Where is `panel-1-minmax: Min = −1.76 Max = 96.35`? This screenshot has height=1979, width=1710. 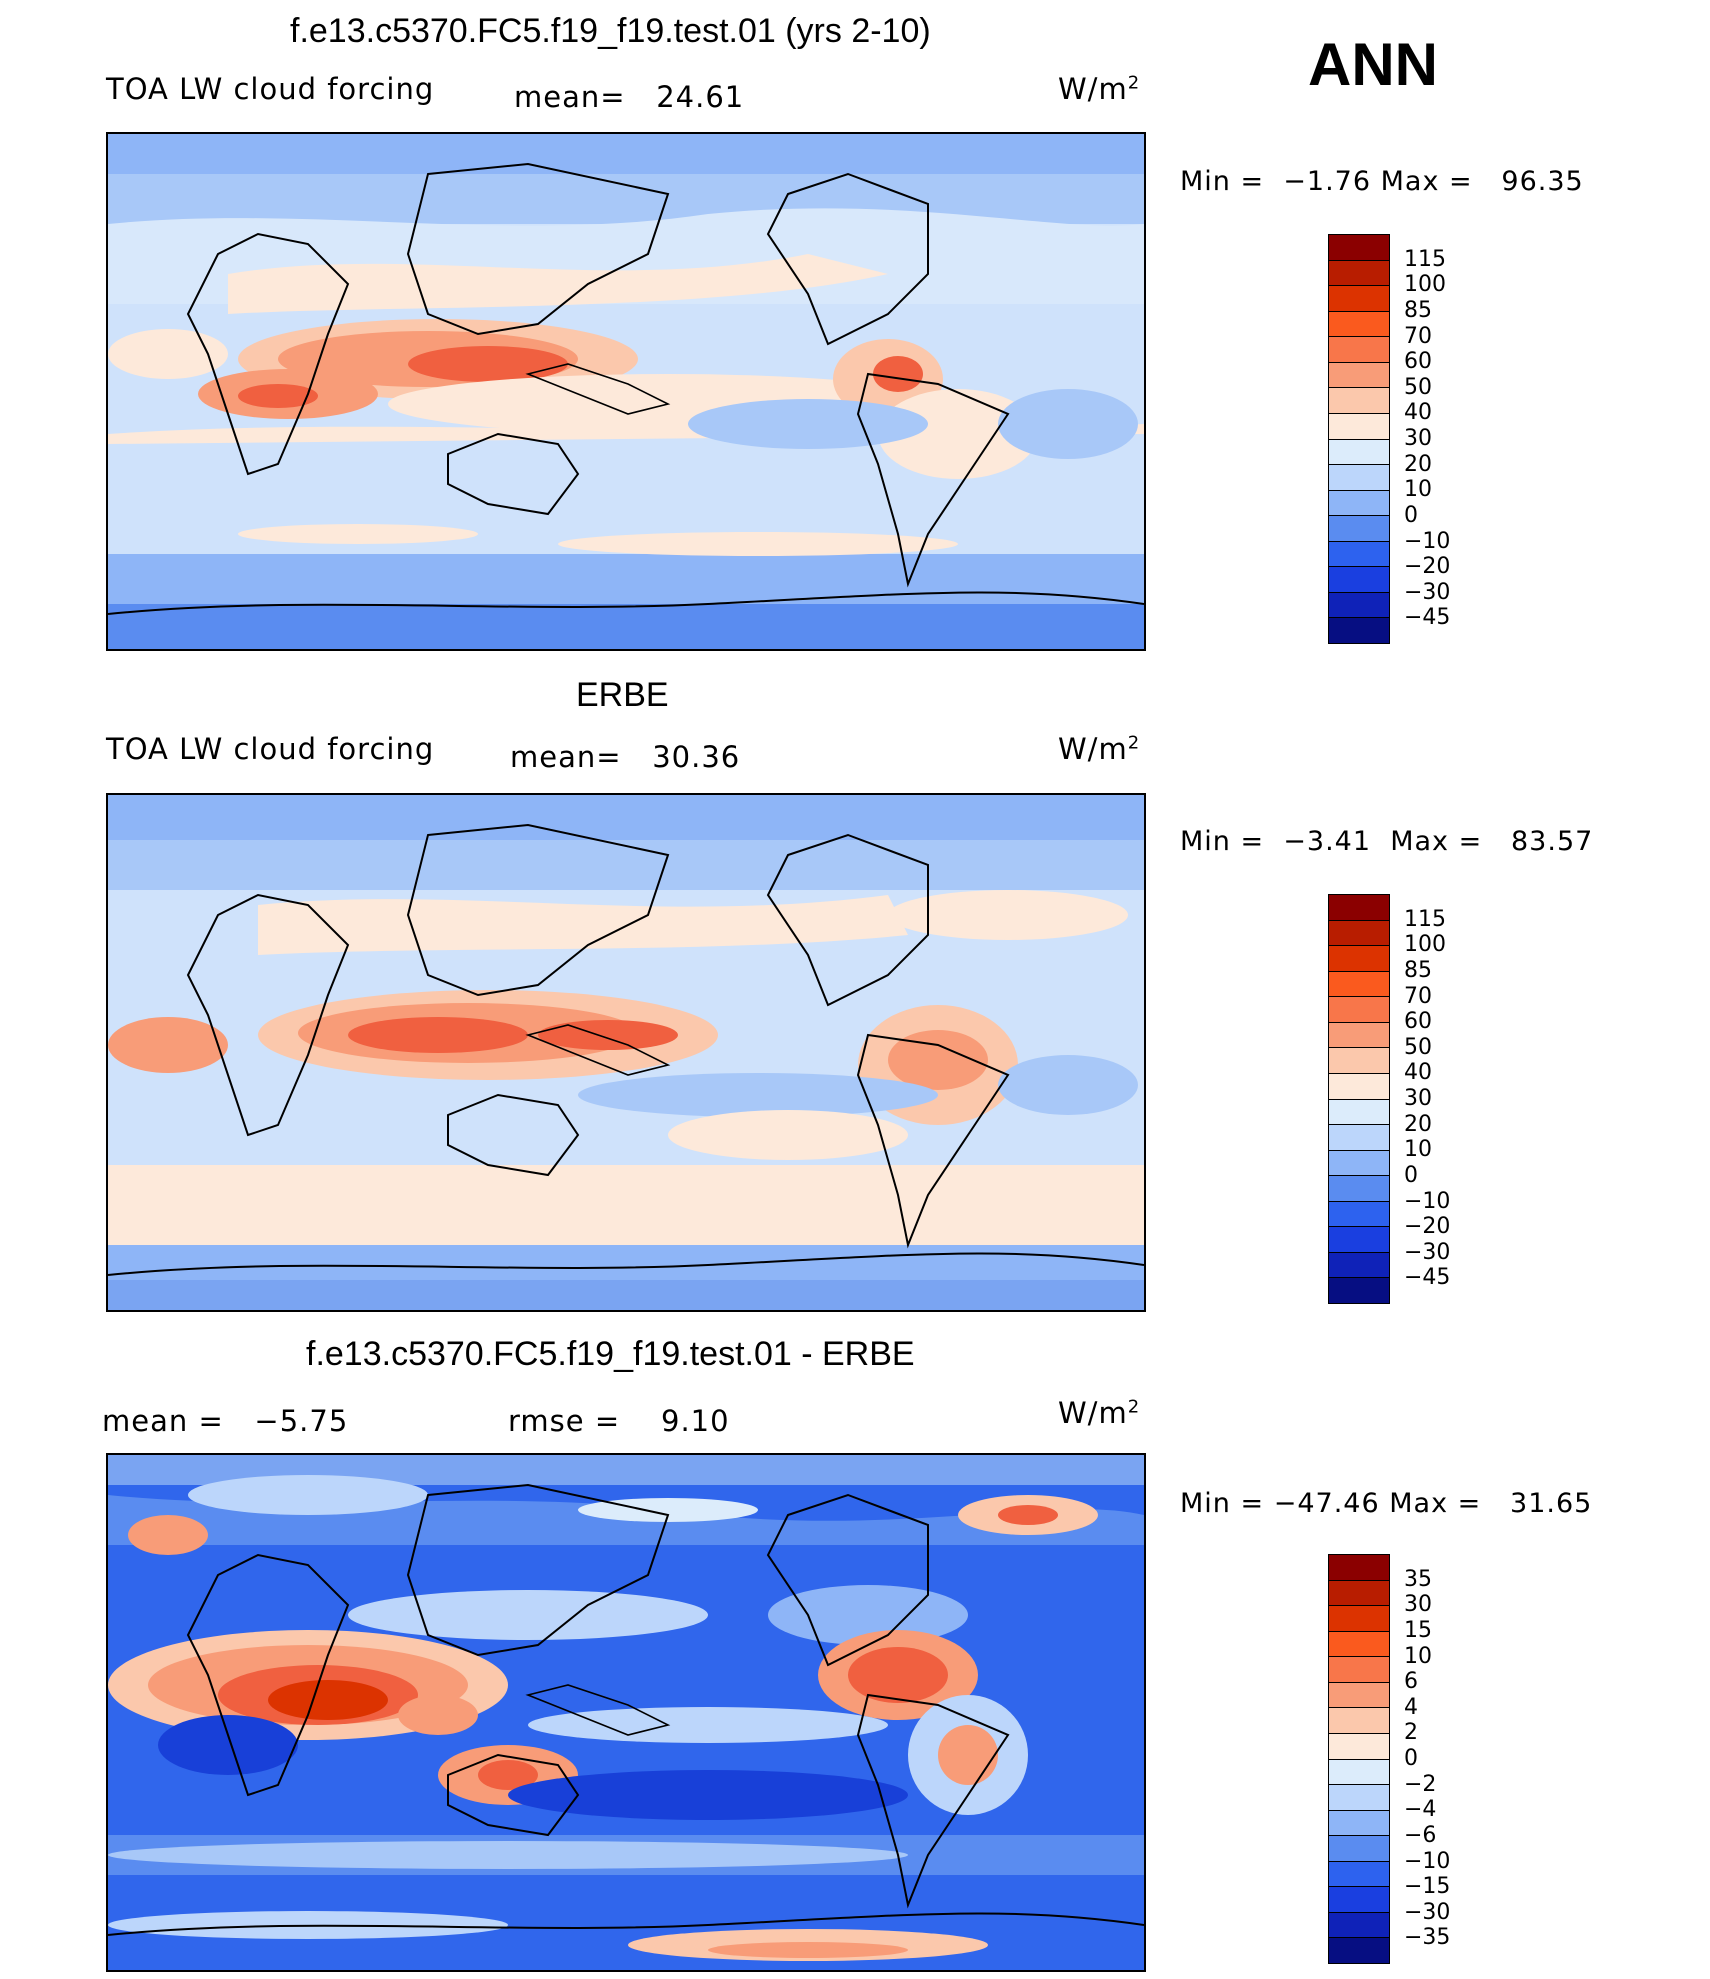
panel-1-minmax: Min = −1.76 Max = 96.35 is located at coordinates (1382, 181).